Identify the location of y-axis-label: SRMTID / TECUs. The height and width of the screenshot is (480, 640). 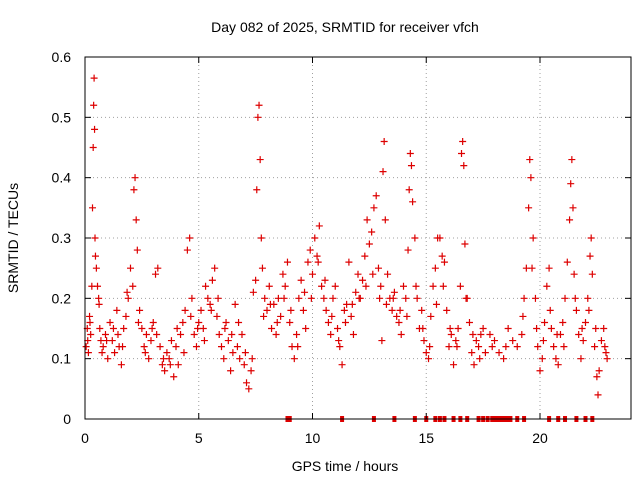
(13, 238).